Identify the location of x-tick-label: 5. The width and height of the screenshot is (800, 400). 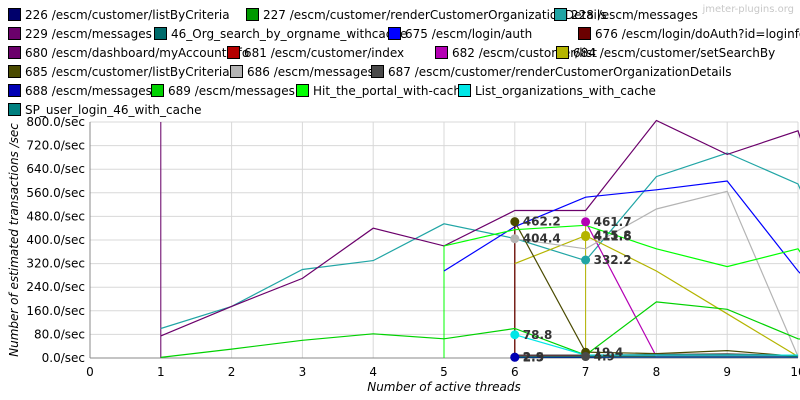
(444, 372).